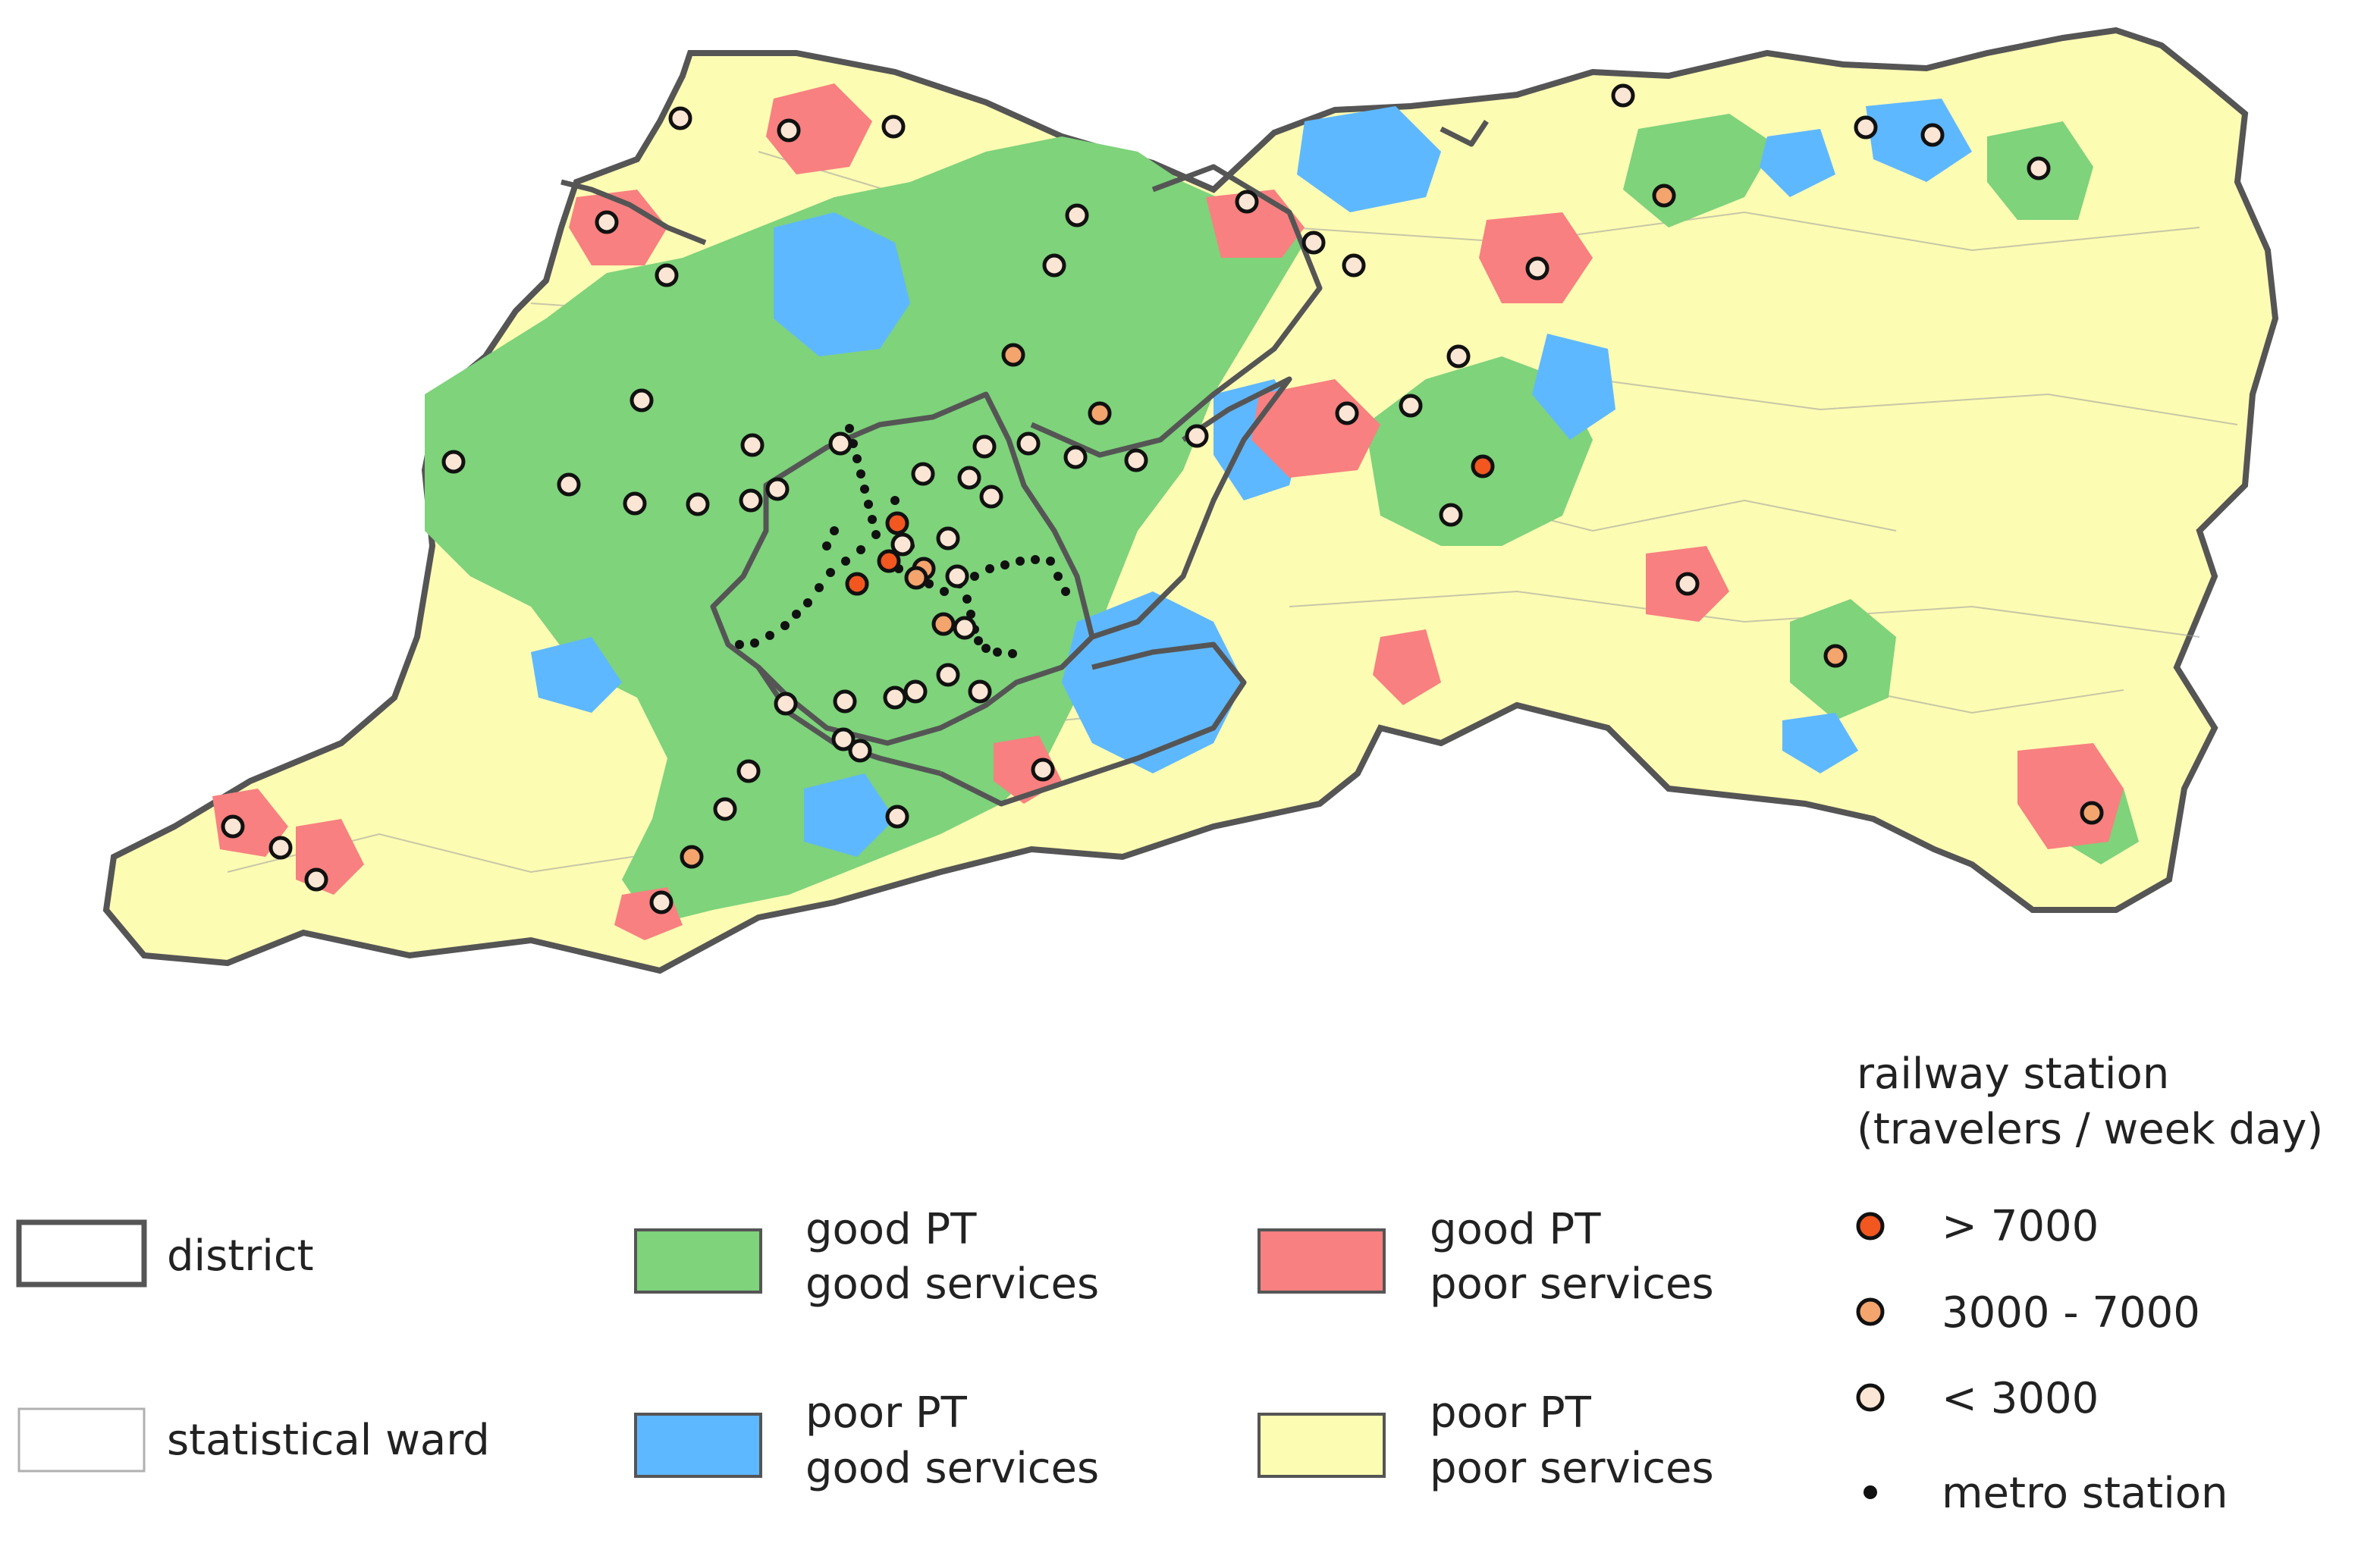 Image resolution: width=2380 pixels, height=1559 pixels. I want to click on legend-marker-small, so click(1871, 1397).